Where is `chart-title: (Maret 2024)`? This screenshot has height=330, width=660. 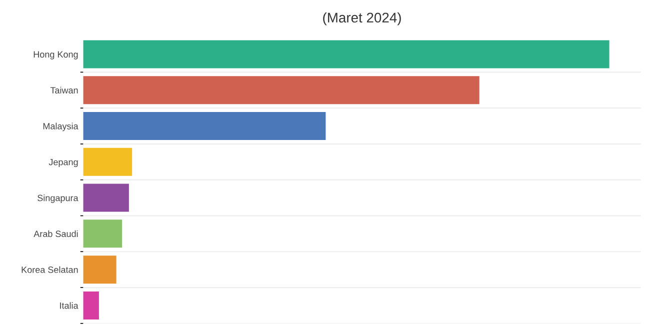
chart-title: (Maret 2024) is located at coordinates (362, 19).